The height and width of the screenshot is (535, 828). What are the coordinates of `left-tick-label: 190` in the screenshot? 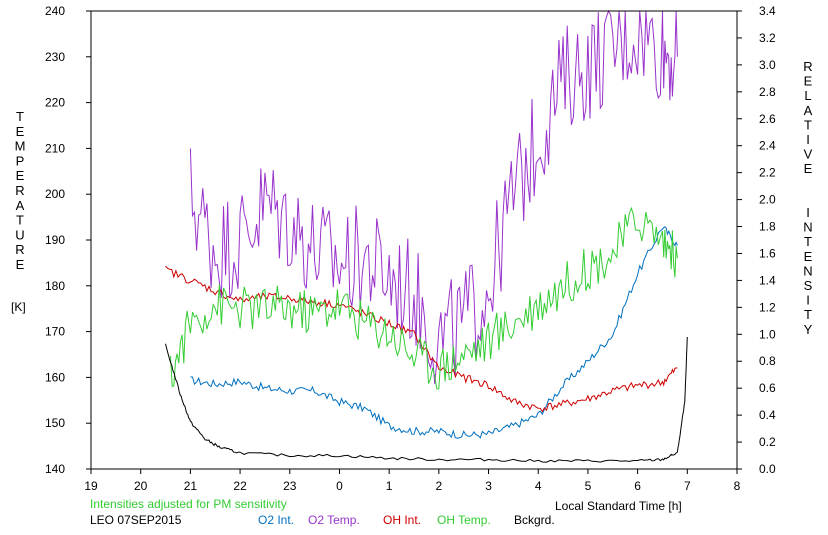 It's located at (55, 240).